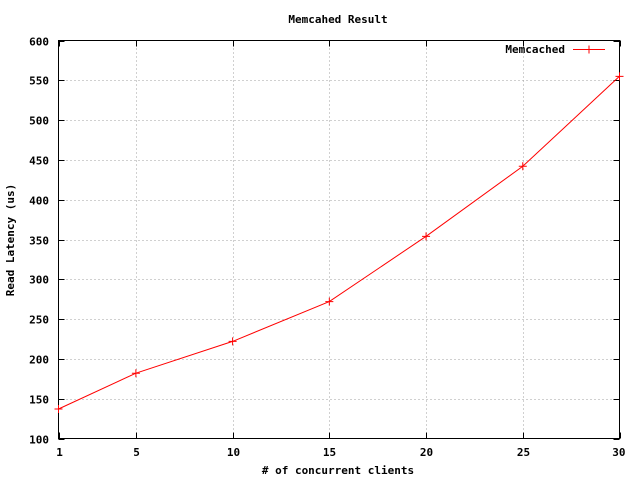 This screenshot has height=480, width=640. I want to click on x-tick-label: 5, so click(136, 452).